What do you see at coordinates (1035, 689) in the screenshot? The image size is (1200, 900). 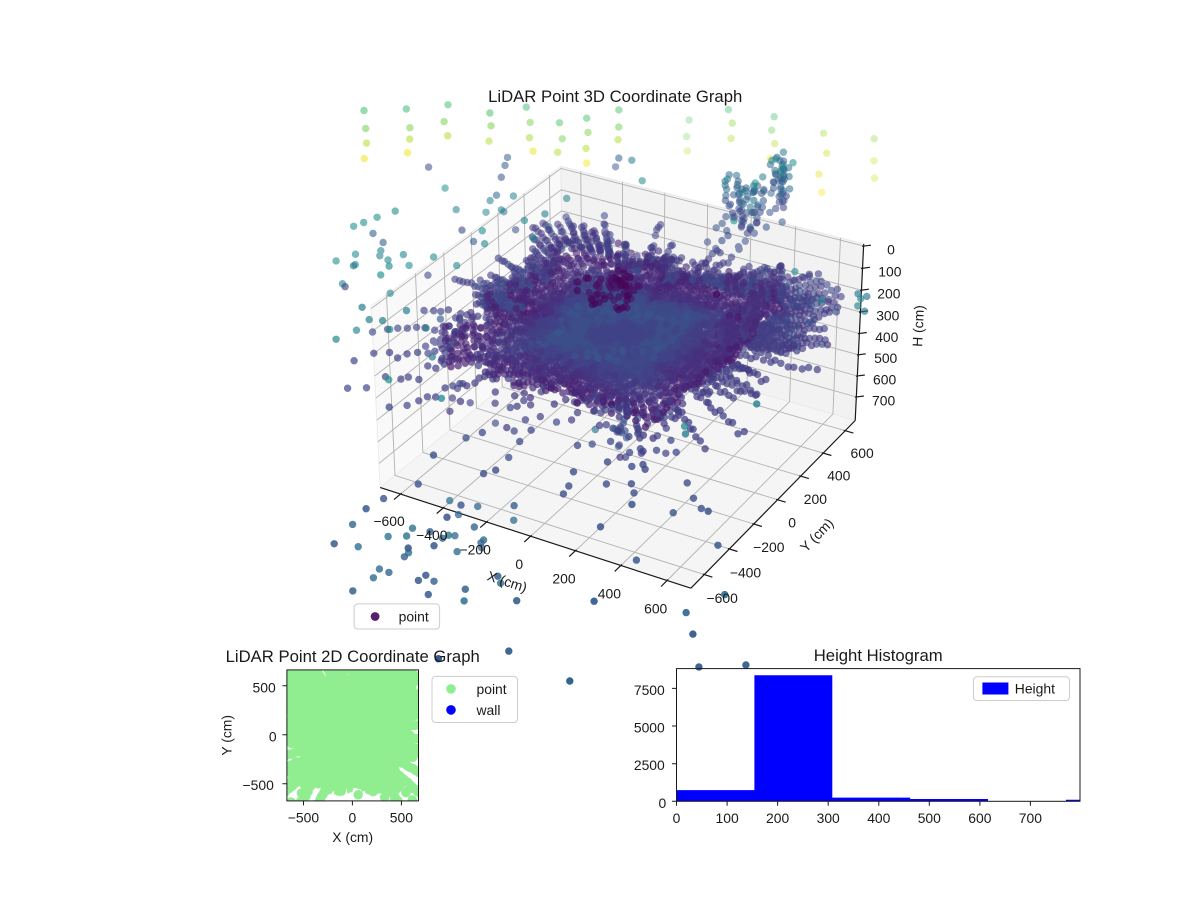 I see `svg-text: Height` at bounding box center [1035, 689].